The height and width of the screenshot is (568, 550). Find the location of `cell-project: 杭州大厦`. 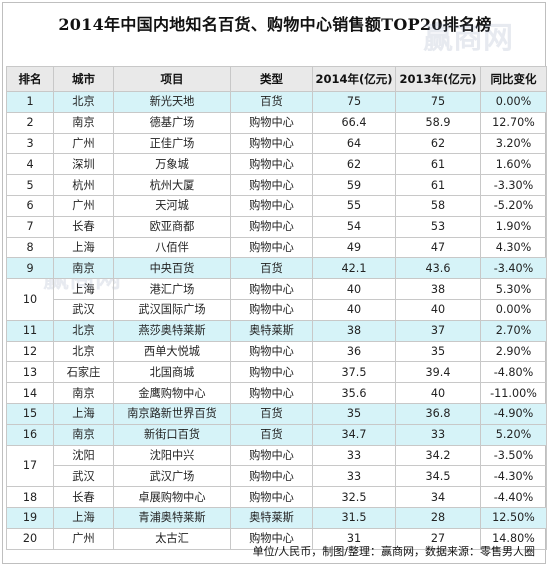

cell-project: 杭州大厦 is located at coordinates (172, 185).